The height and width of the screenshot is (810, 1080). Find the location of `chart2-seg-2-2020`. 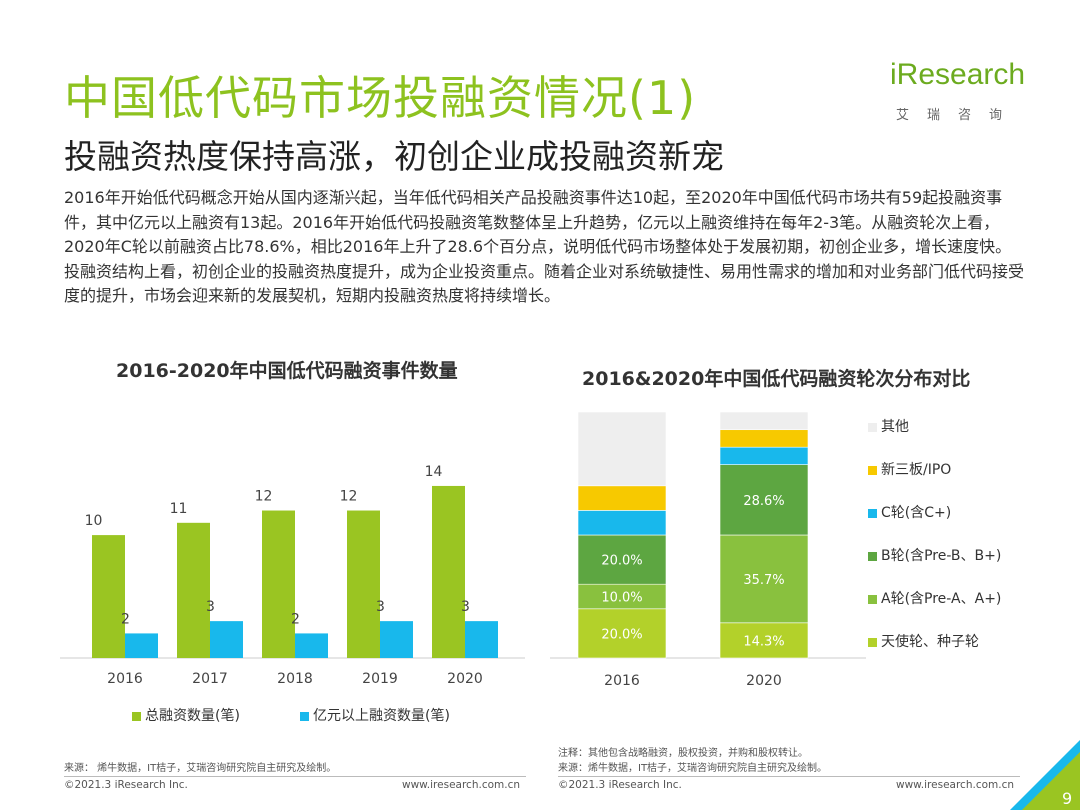

chart2-seg-2-2020 is located at coordinates (764, 500).